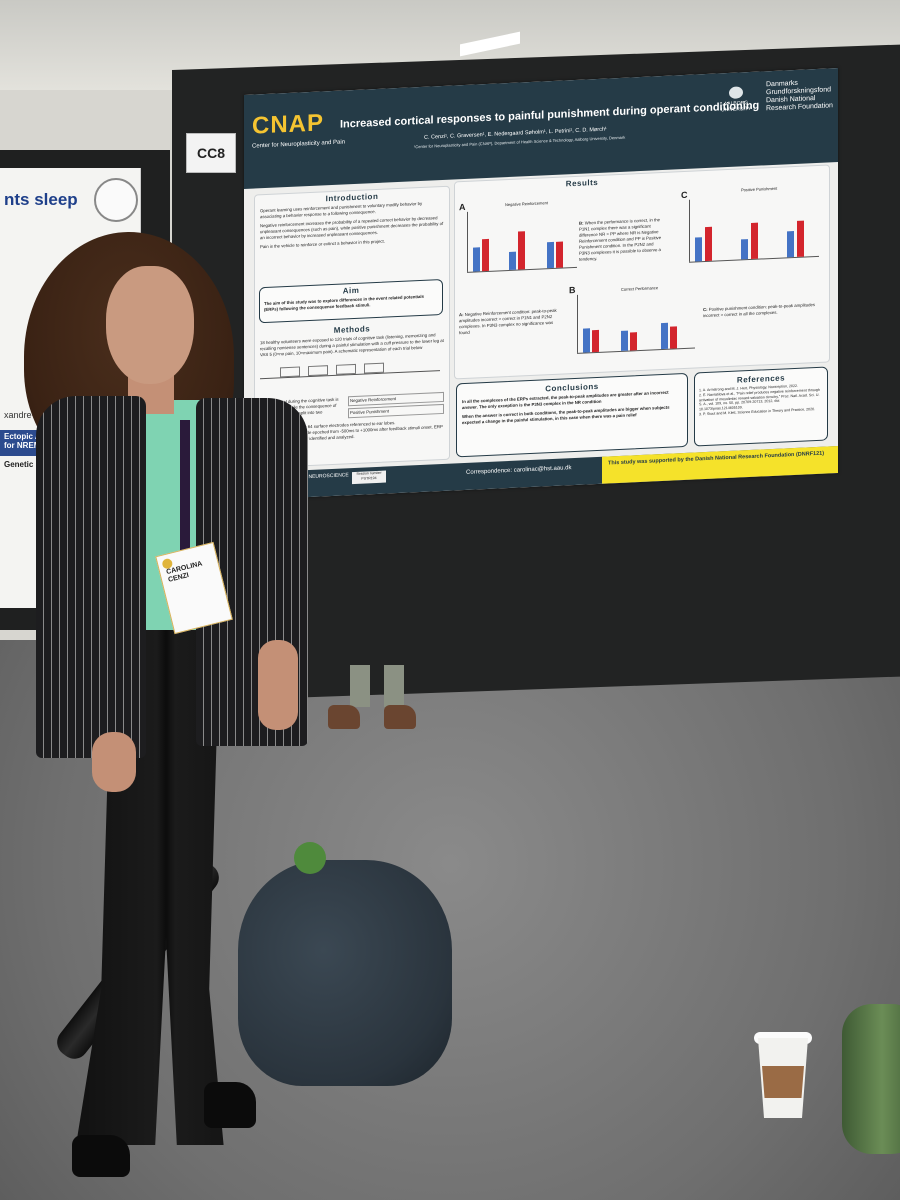 Image resolution: width=900 pixels, height=1200 pixels. What do you see at coordinates (91, 577) in the screenshot?
I see `presenter-blazer-left` at bounding box center [91, 577].